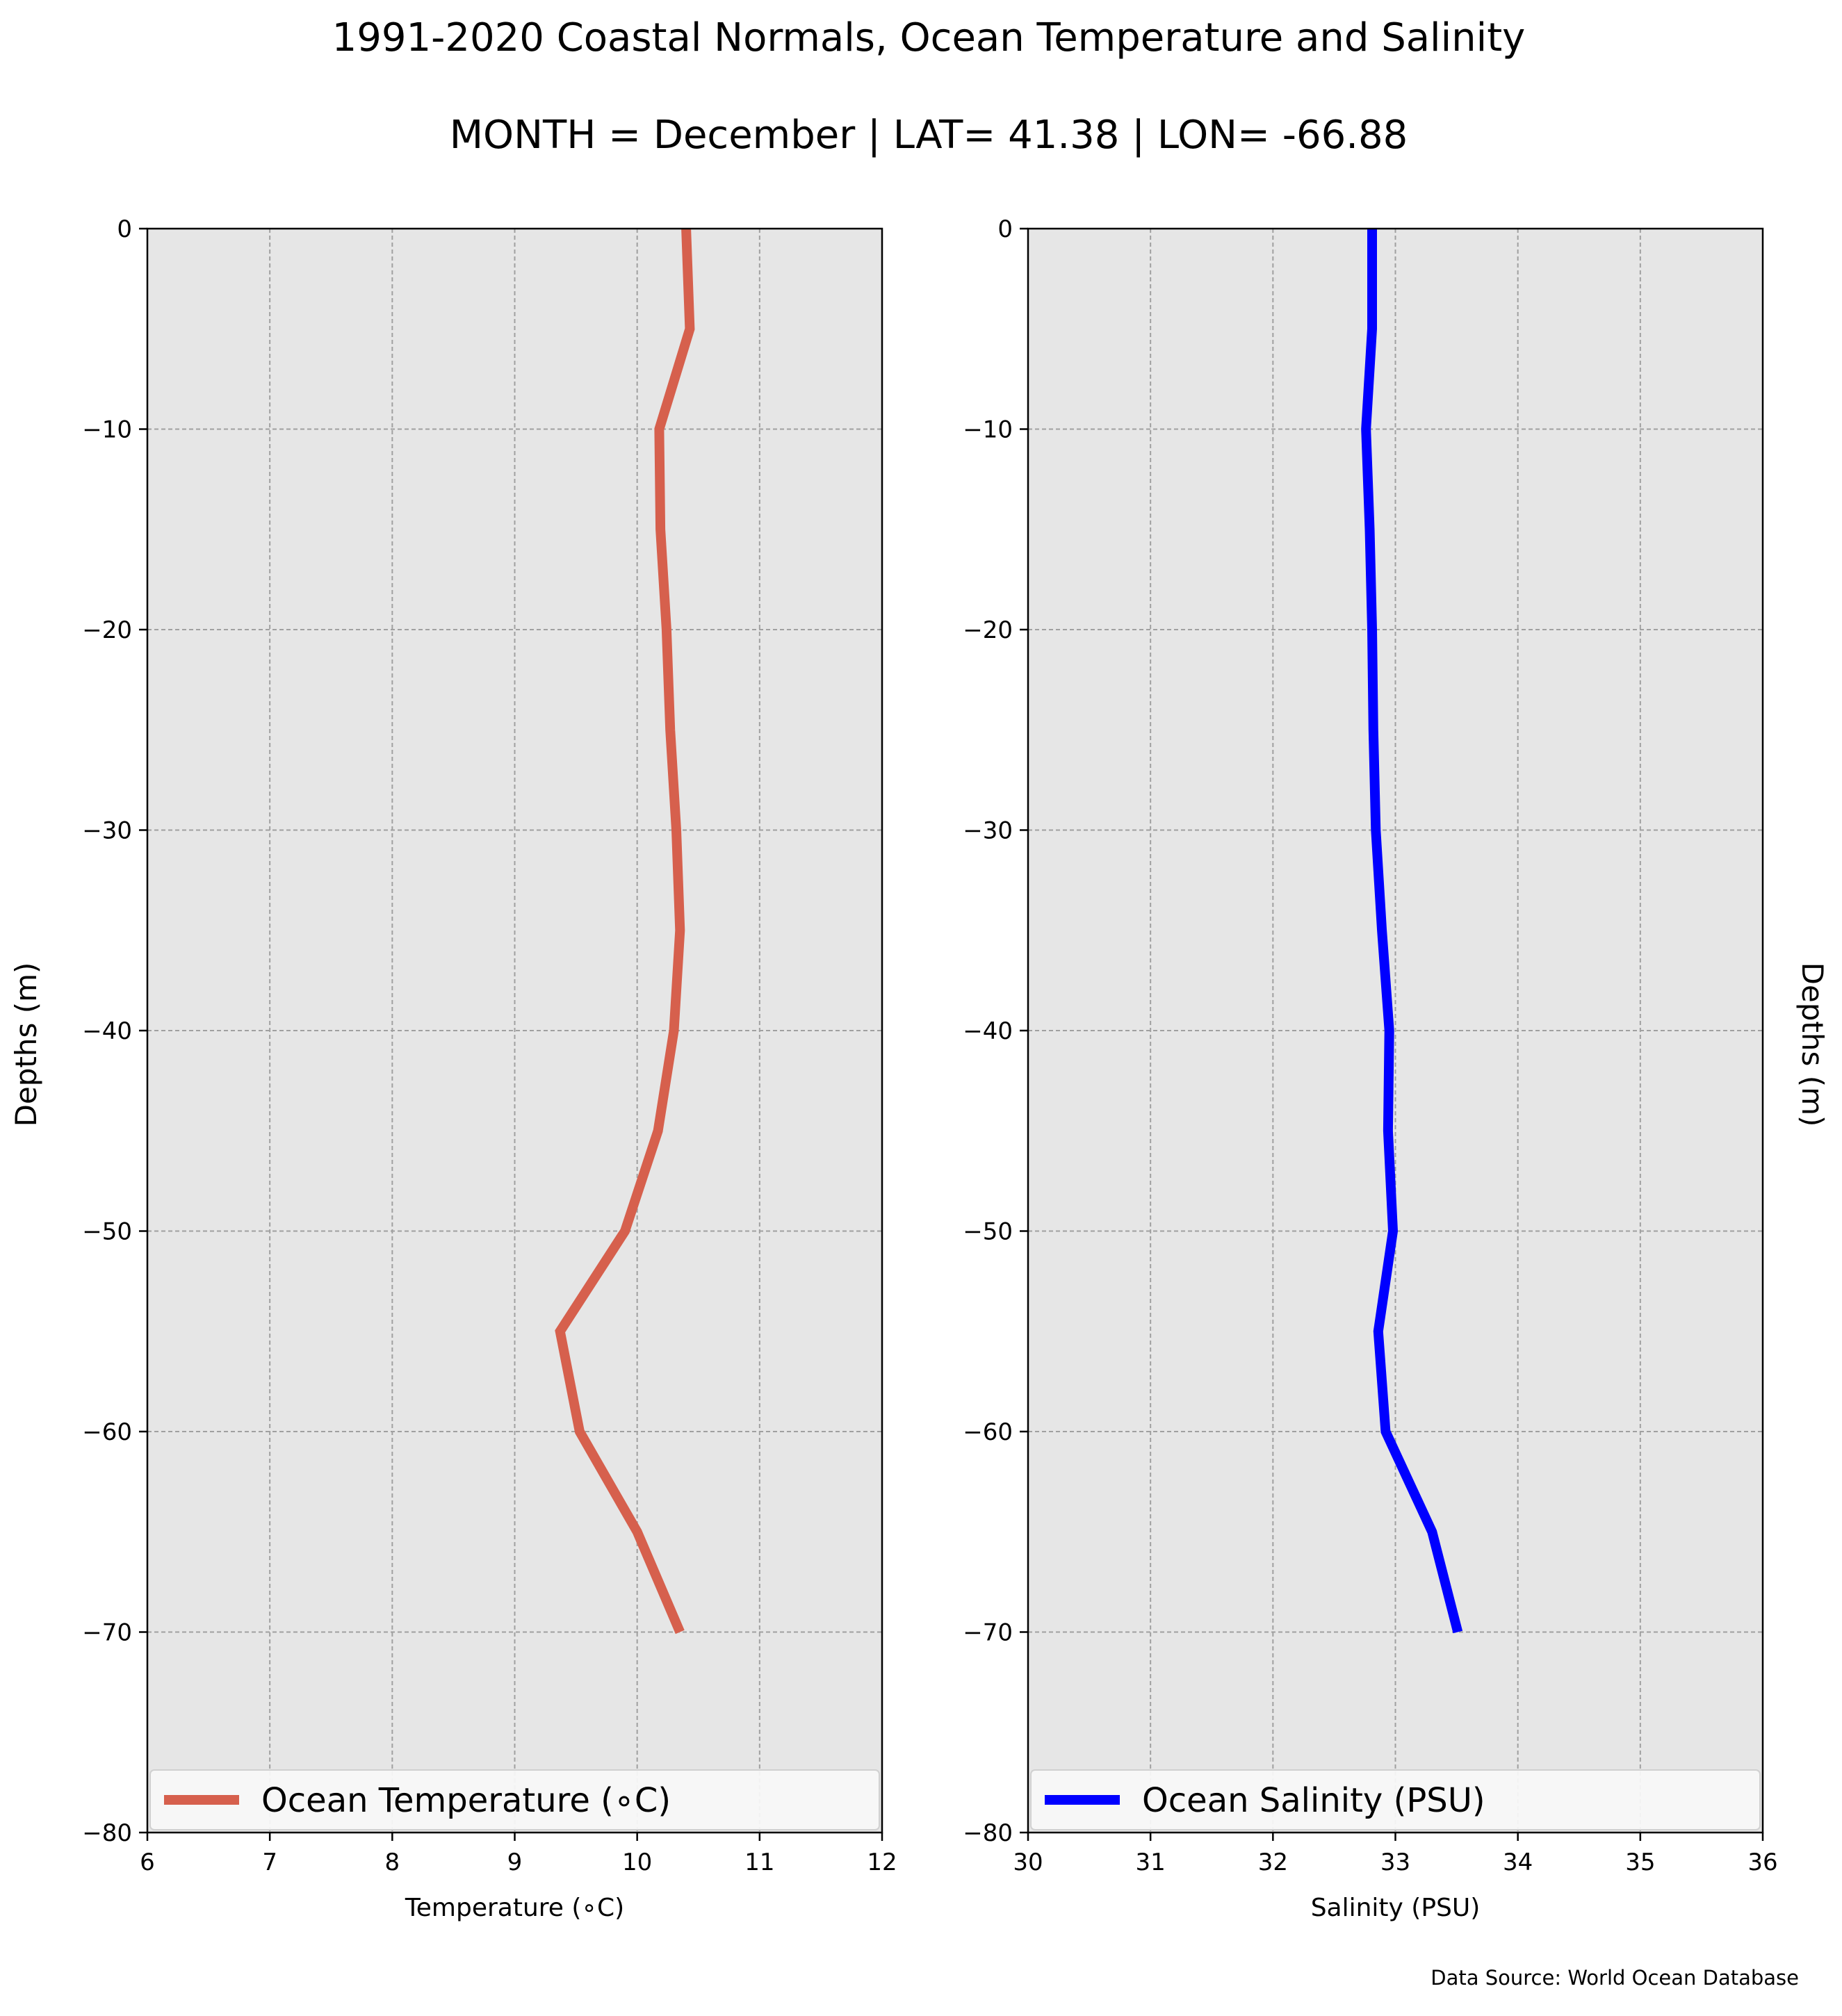  What do you see at coordinates (759, 1863) in the screenshot?
I see `x-tick-label: 11` at bounding box center [759, 1863].